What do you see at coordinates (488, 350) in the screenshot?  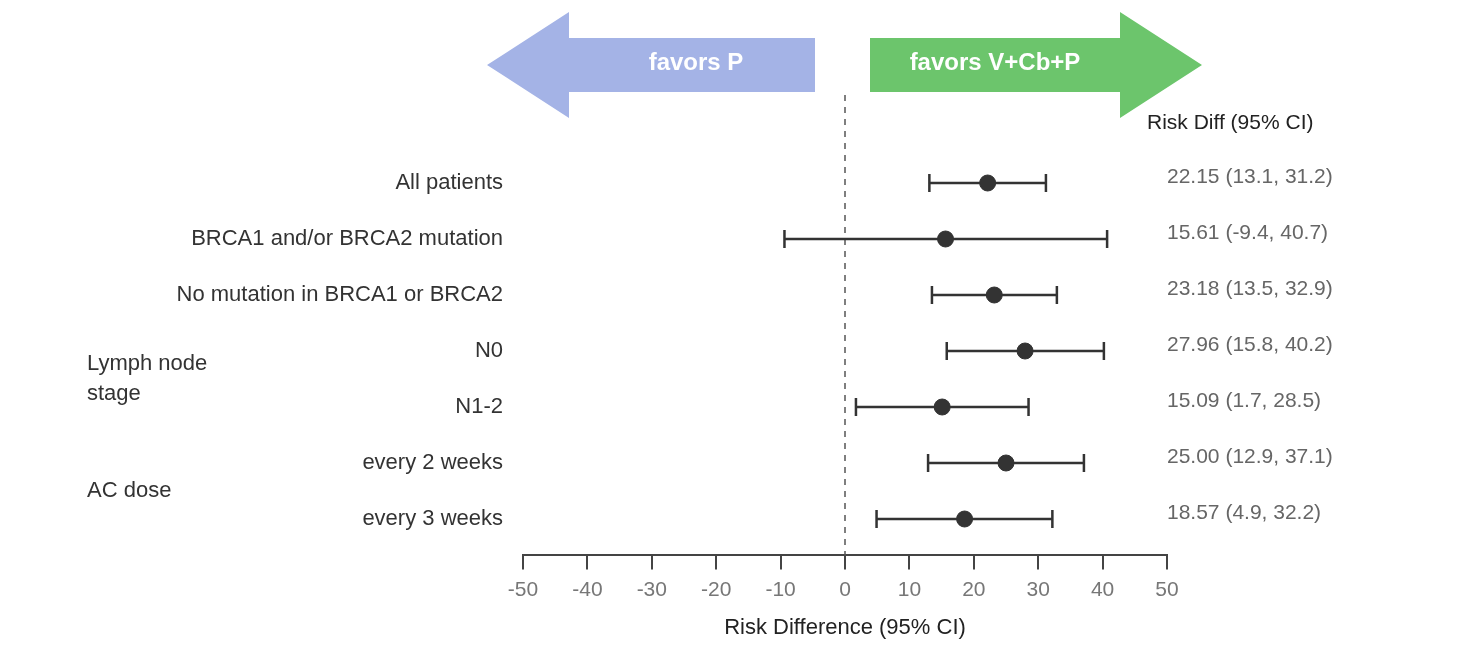 I see `y-tick-label: N0` at bounding box center [488, 350].